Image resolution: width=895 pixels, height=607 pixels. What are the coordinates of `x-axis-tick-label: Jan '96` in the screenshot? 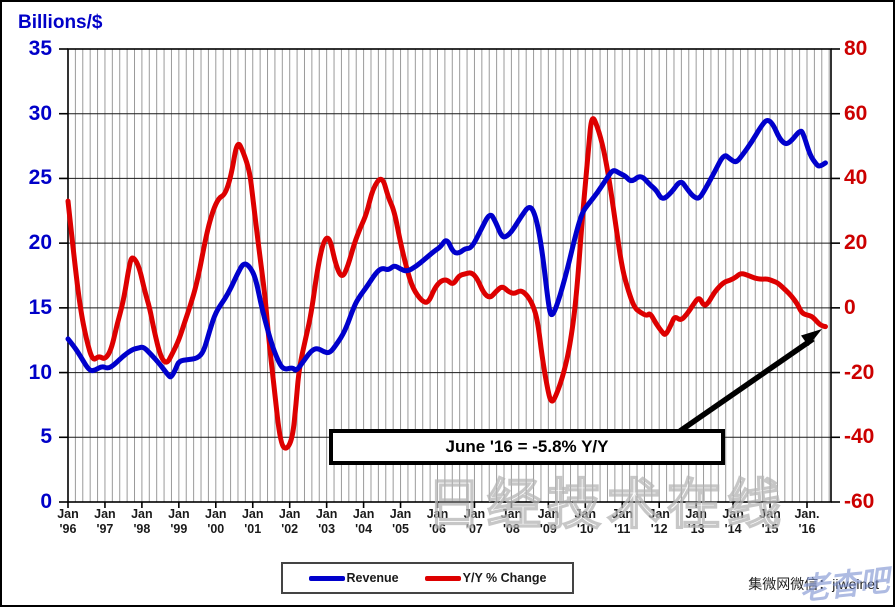 It's located at (68, 521).